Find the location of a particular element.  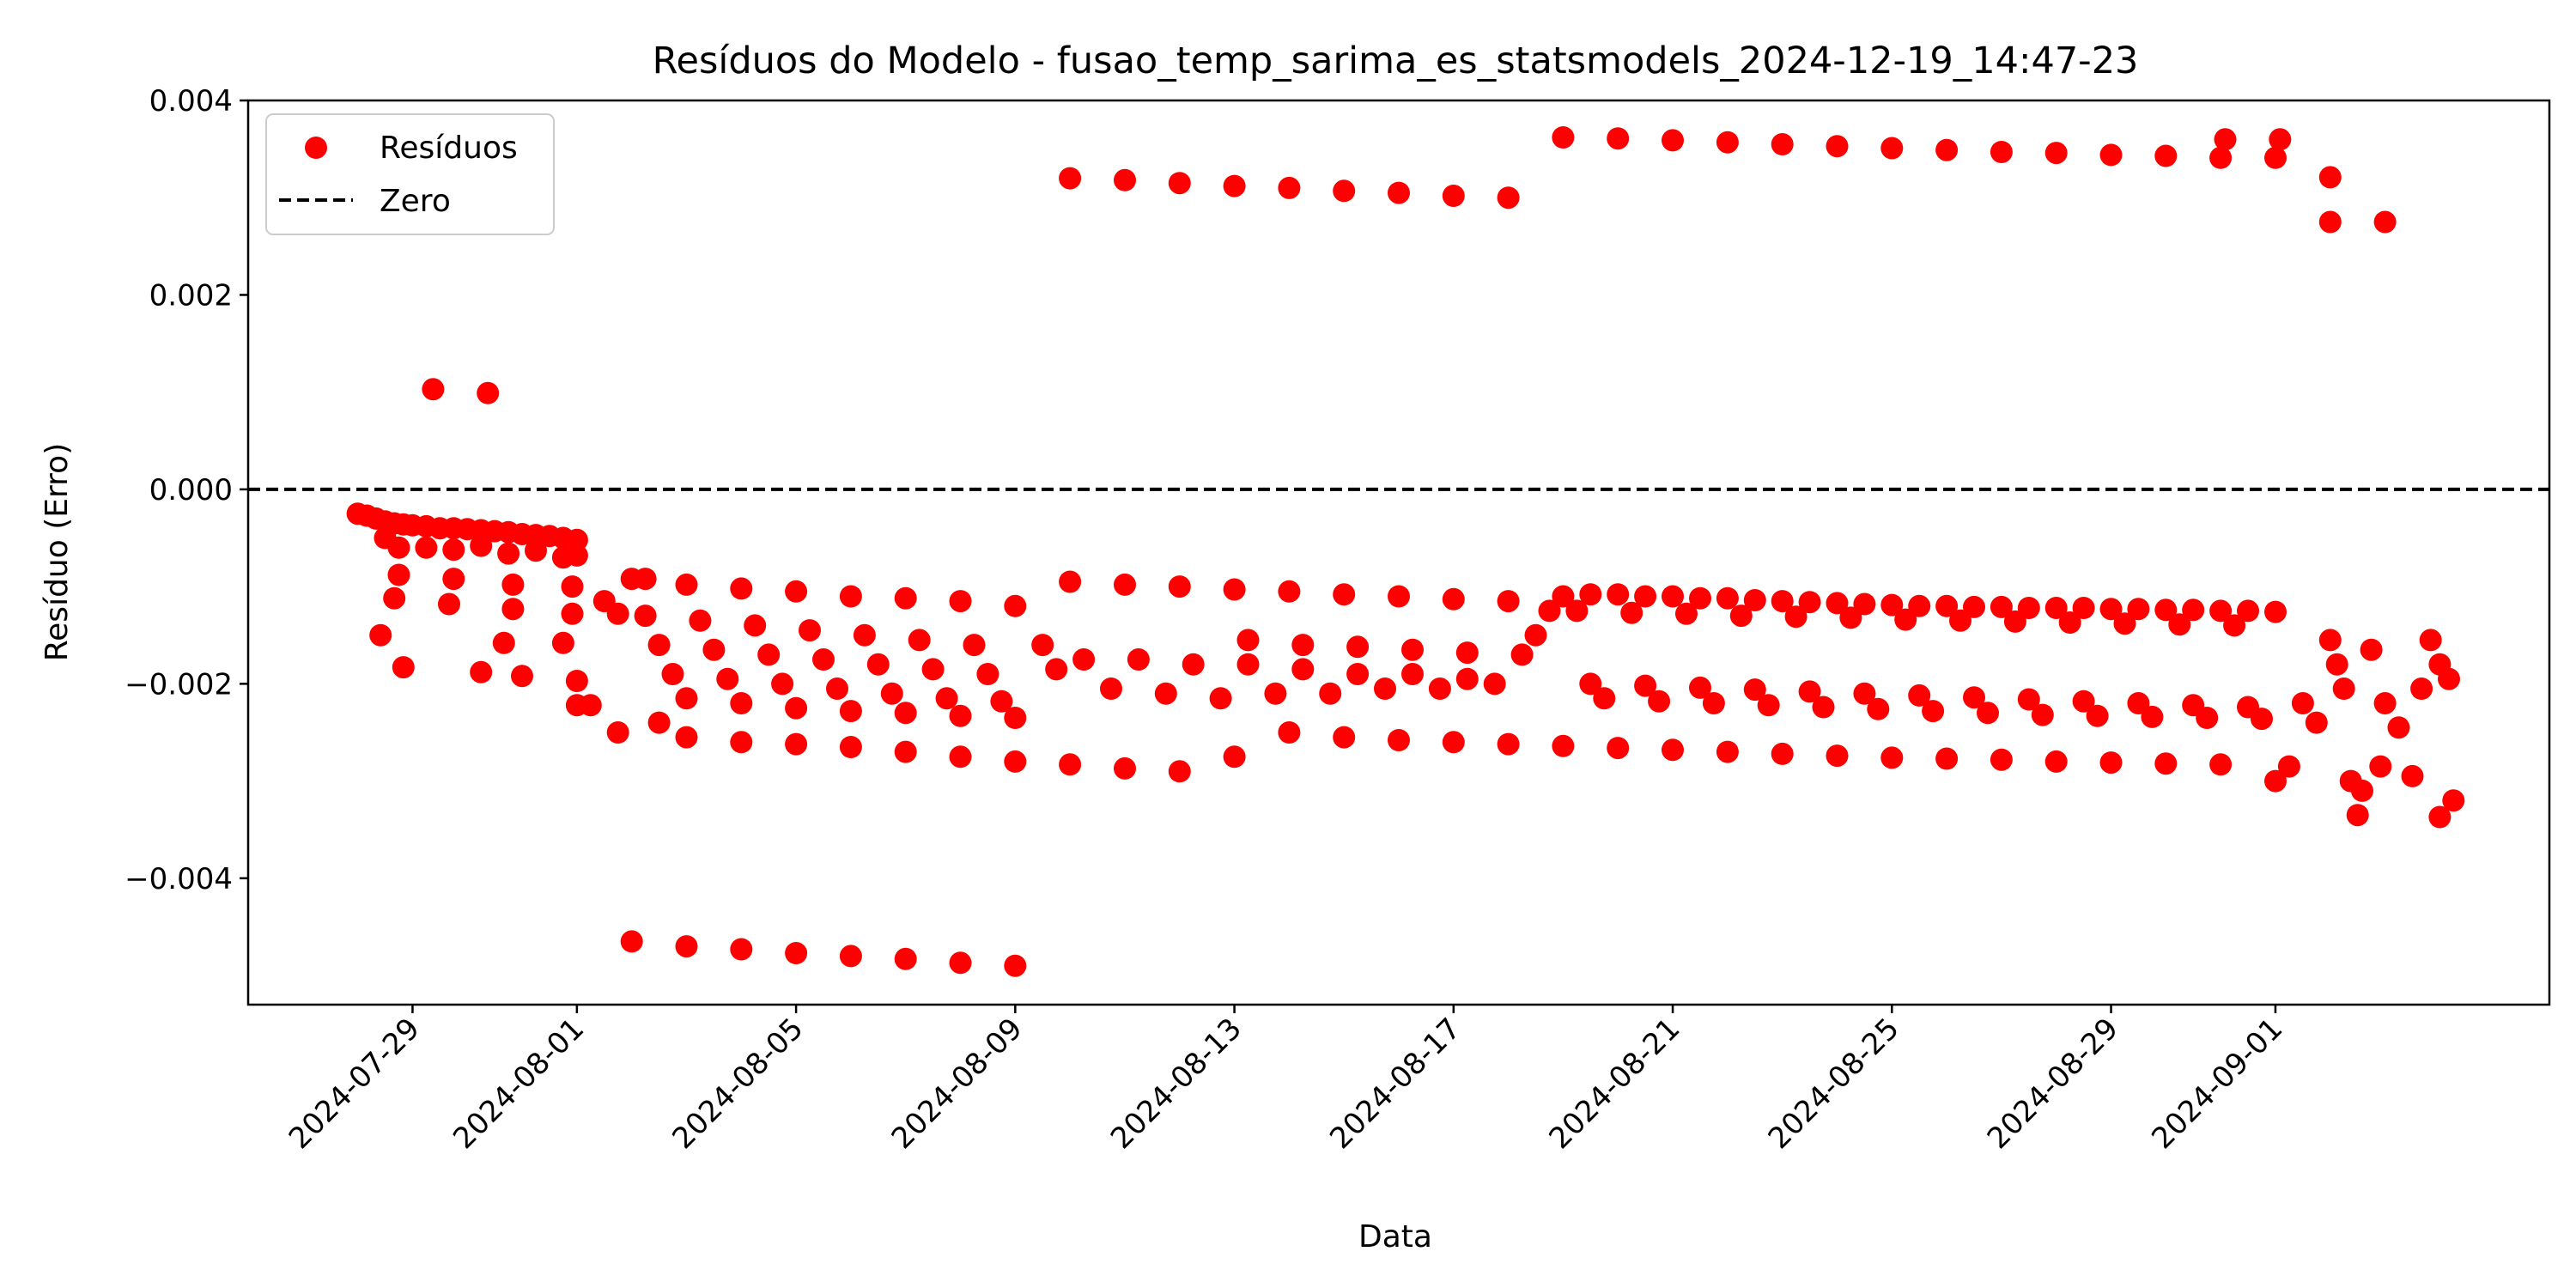

legend-marker-residuos is located at coordinates (316, 148).